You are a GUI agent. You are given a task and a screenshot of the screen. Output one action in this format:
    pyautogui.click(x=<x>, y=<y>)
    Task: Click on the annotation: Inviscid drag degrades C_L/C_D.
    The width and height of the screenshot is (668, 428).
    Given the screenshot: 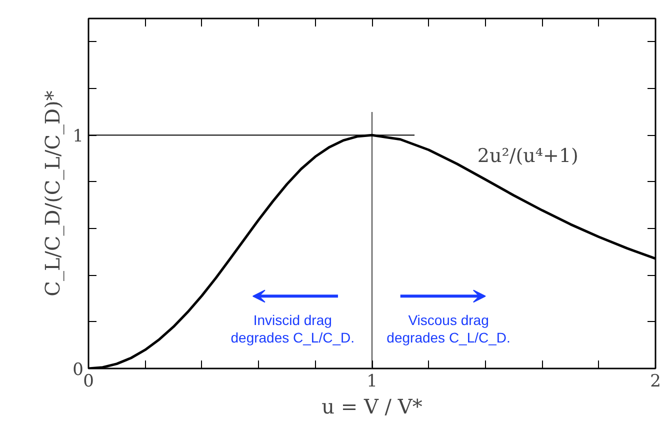 What is the action you would take?
    pyautogui.click(x=292, y=329)
    